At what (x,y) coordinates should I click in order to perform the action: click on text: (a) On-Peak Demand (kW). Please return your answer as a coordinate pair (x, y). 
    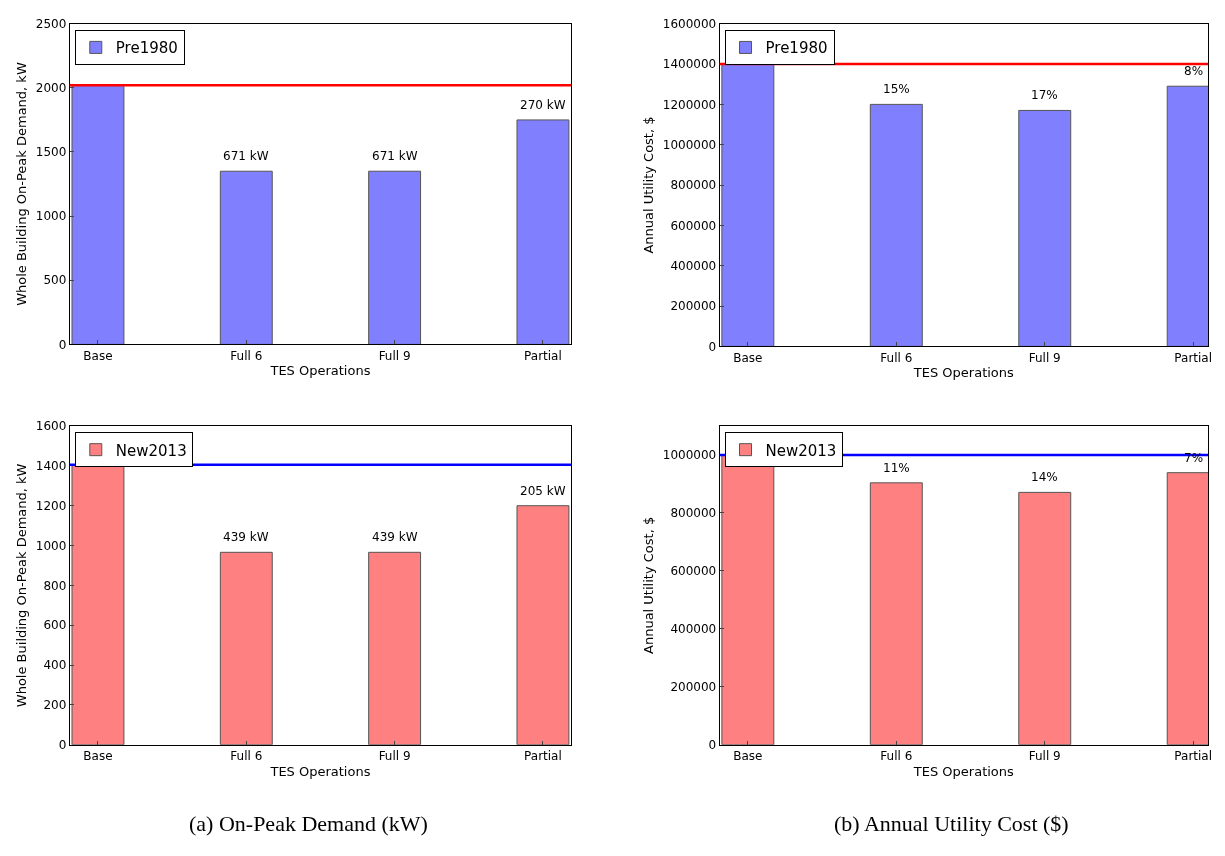
    Looking at the image, I should click on (308, 823).